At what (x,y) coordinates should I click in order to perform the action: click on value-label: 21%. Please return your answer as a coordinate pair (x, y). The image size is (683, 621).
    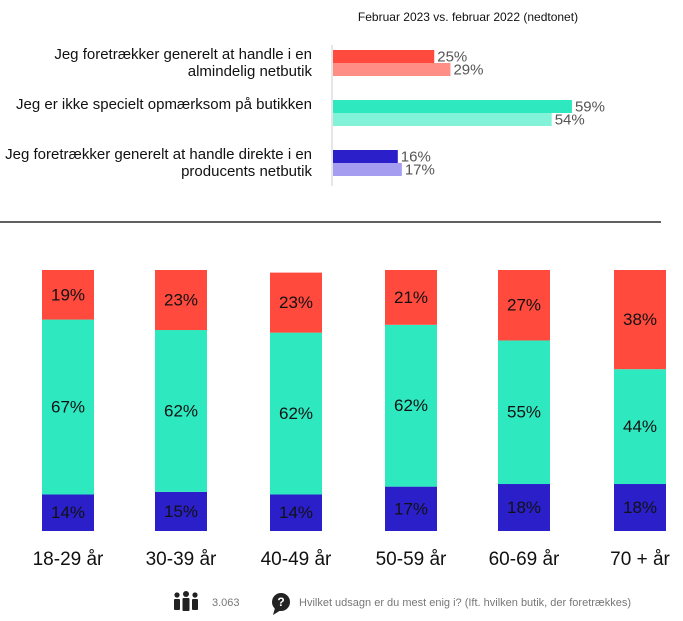
    Looking at the image, I should click on (411, 297).